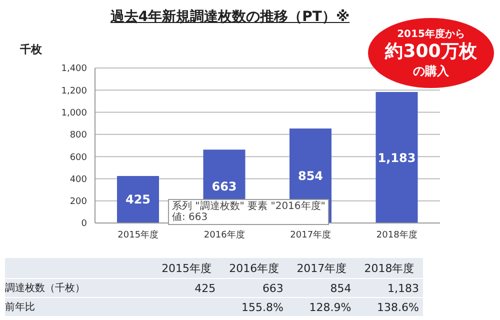 The height and width of the screenshot is (320, 500). I want to click on annotation: 値: 663, so click(190, 217).